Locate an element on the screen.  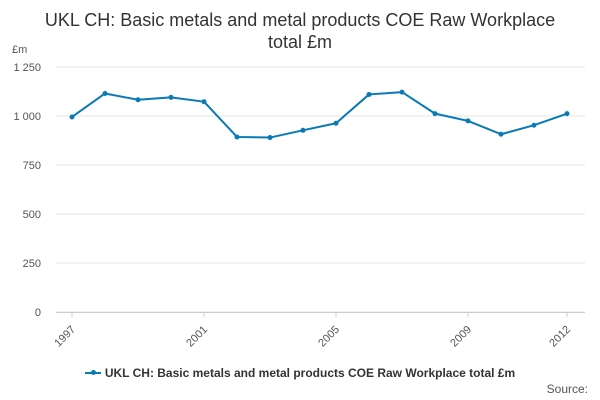
legend-swatch is located at coordinates (92, 372).